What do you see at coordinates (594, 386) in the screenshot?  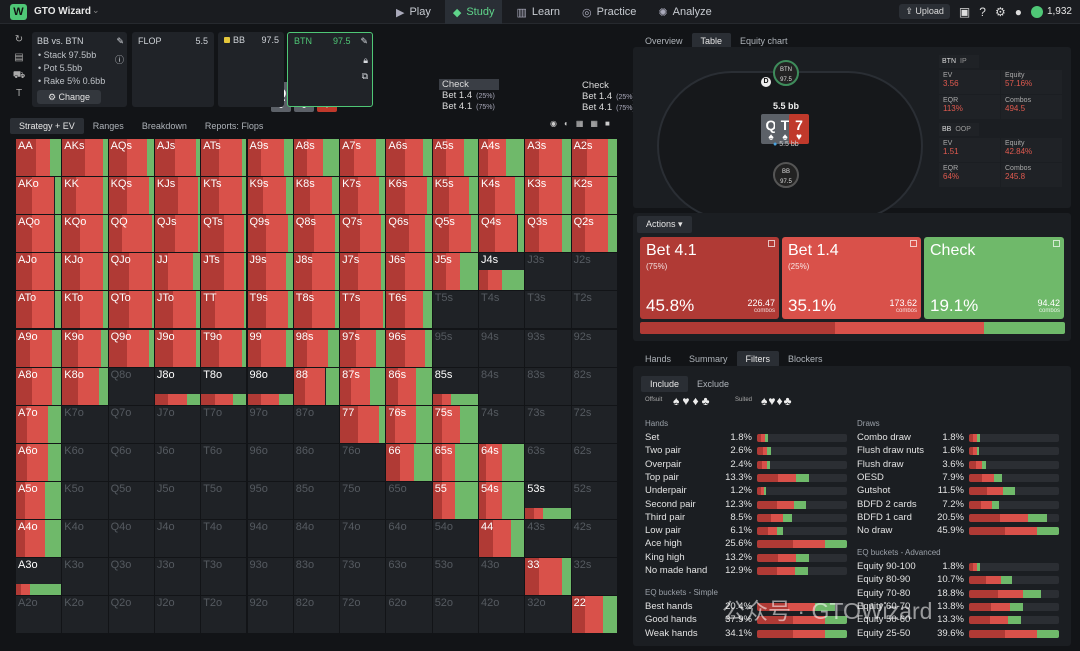 I see `hand-cell: 82s` at bounding box center [594, 386].